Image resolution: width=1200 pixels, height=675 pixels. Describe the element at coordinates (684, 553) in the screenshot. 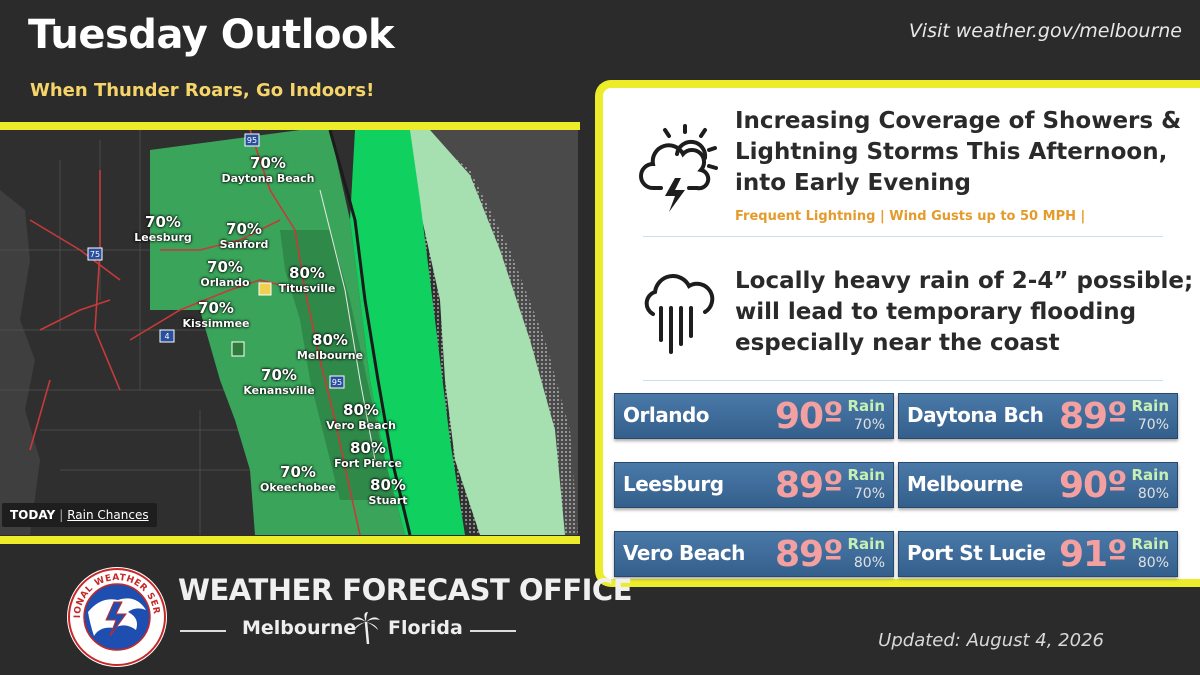

I see `forecast-city: Vero Beach` at that location.